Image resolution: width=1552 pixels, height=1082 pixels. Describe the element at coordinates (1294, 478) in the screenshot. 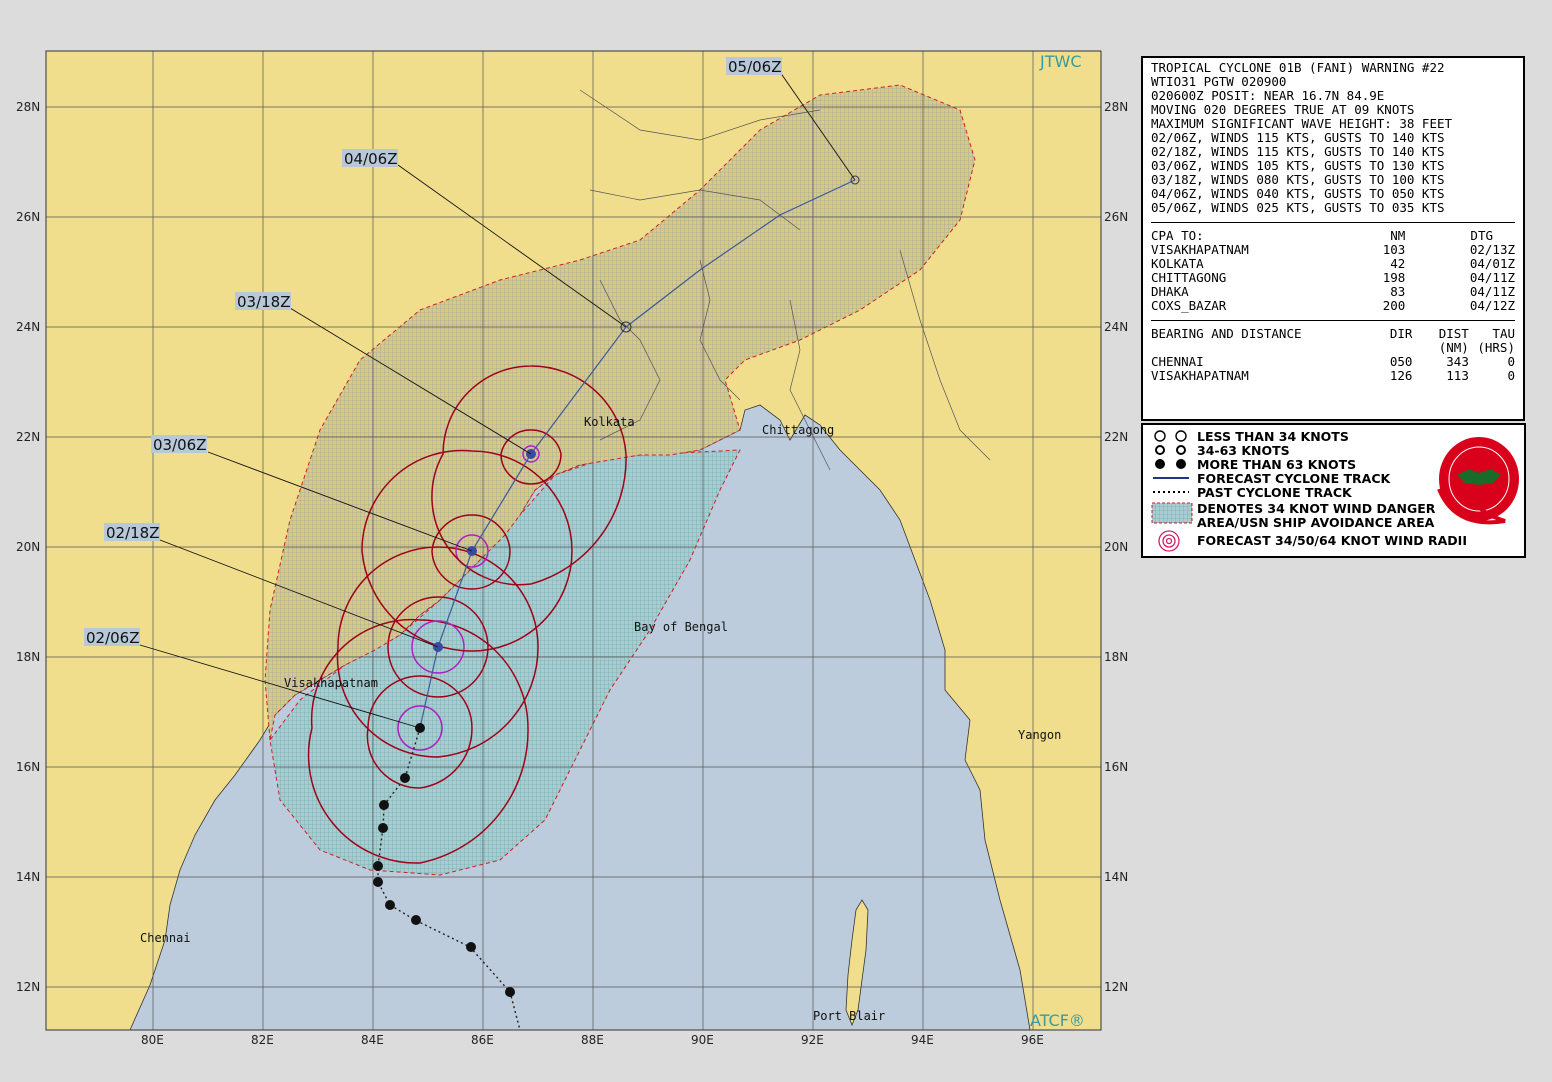

I see `legend-item: FORECAST CYCLONE TRACK` at that location.